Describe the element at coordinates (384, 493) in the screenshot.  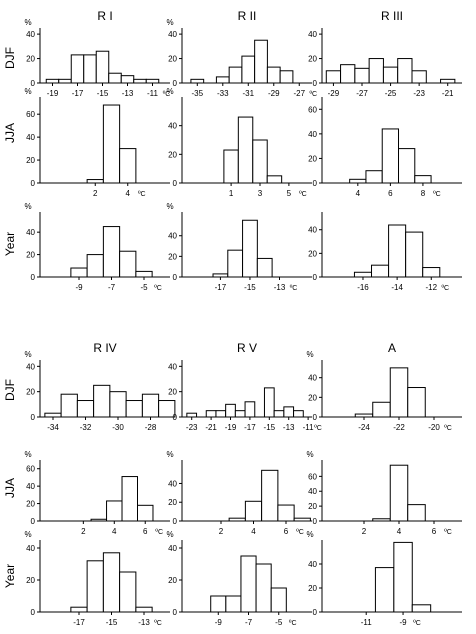
I see `panel-a-jja: 0 20 40 60% 2 4 6 ºC` at that location.